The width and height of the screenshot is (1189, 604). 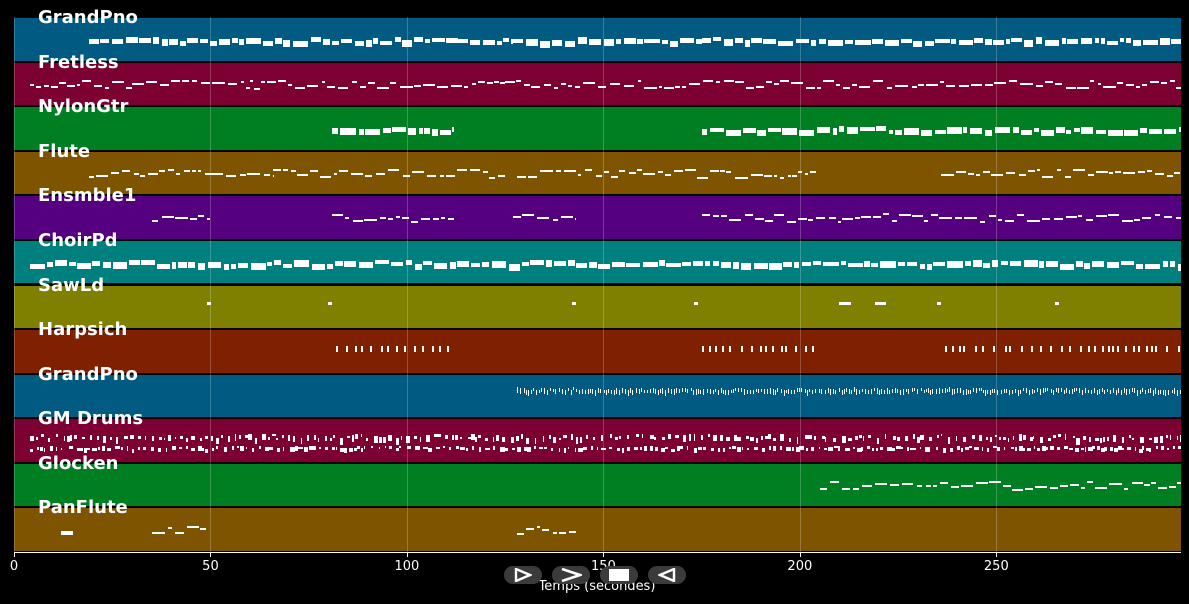 What do you see at coordinates (667, 575) in the screenshot?
I see `back-button` at bounding box center [667, 575].